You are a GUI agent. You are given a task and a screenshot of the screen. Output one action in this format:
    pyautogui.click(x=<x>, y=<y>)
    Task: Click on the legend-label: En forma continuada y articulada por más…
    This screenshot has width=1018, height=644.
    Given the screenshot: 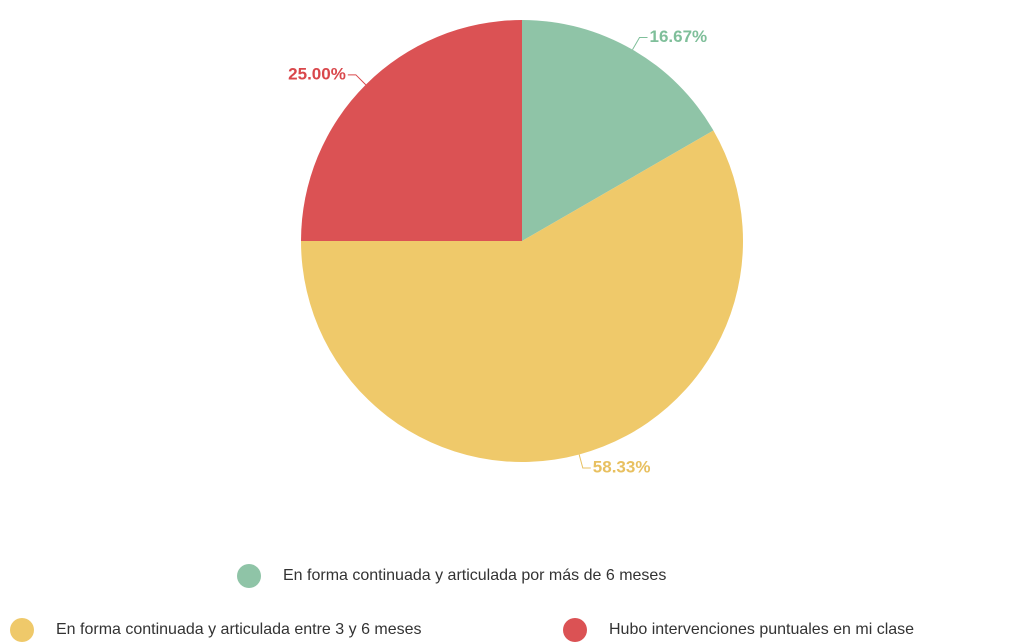 What is the action you would take?
    pyautogui.click(x=474, y=575)
    